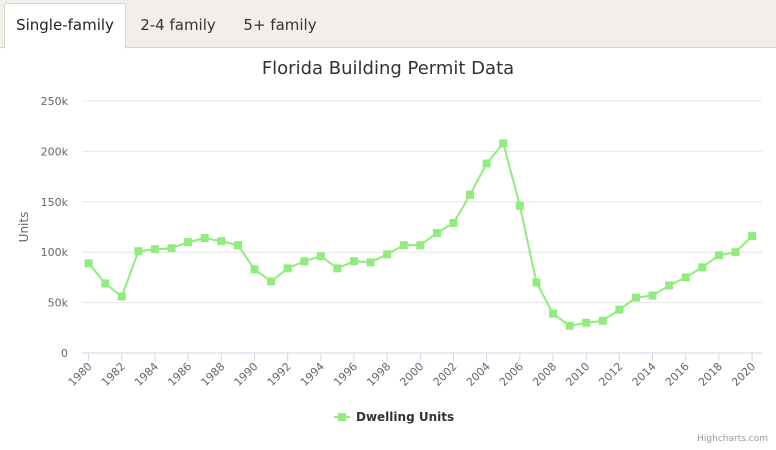 Image resolution: width=776 pixels, height=450 pixels. What do you see at coordinates (58, 303) in the screenshot?
I see `y-tick-label: 50k` at bounding box center [58, 303].